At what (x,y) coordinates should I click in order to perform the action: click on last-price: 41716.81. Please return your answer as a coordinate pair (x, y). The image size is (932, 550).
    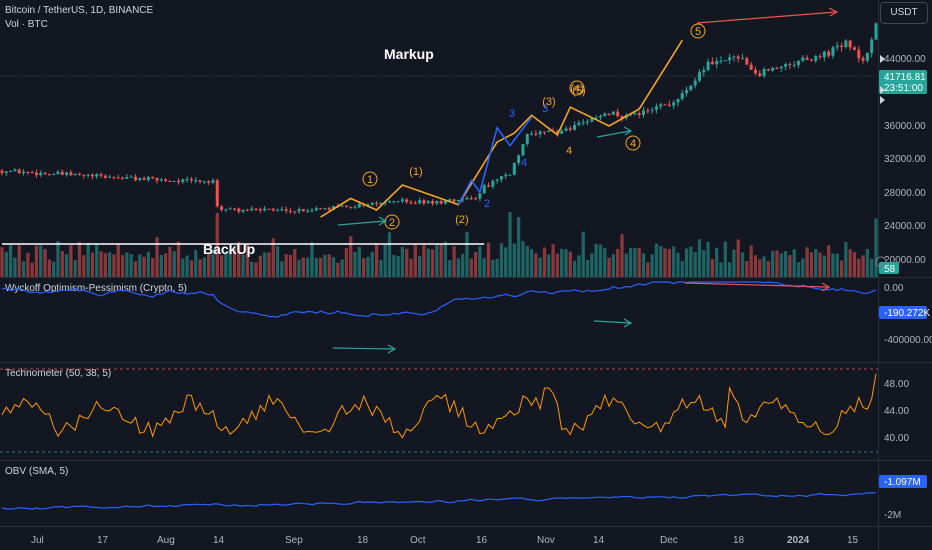
    Looking at the image, I should click on (905, 77).